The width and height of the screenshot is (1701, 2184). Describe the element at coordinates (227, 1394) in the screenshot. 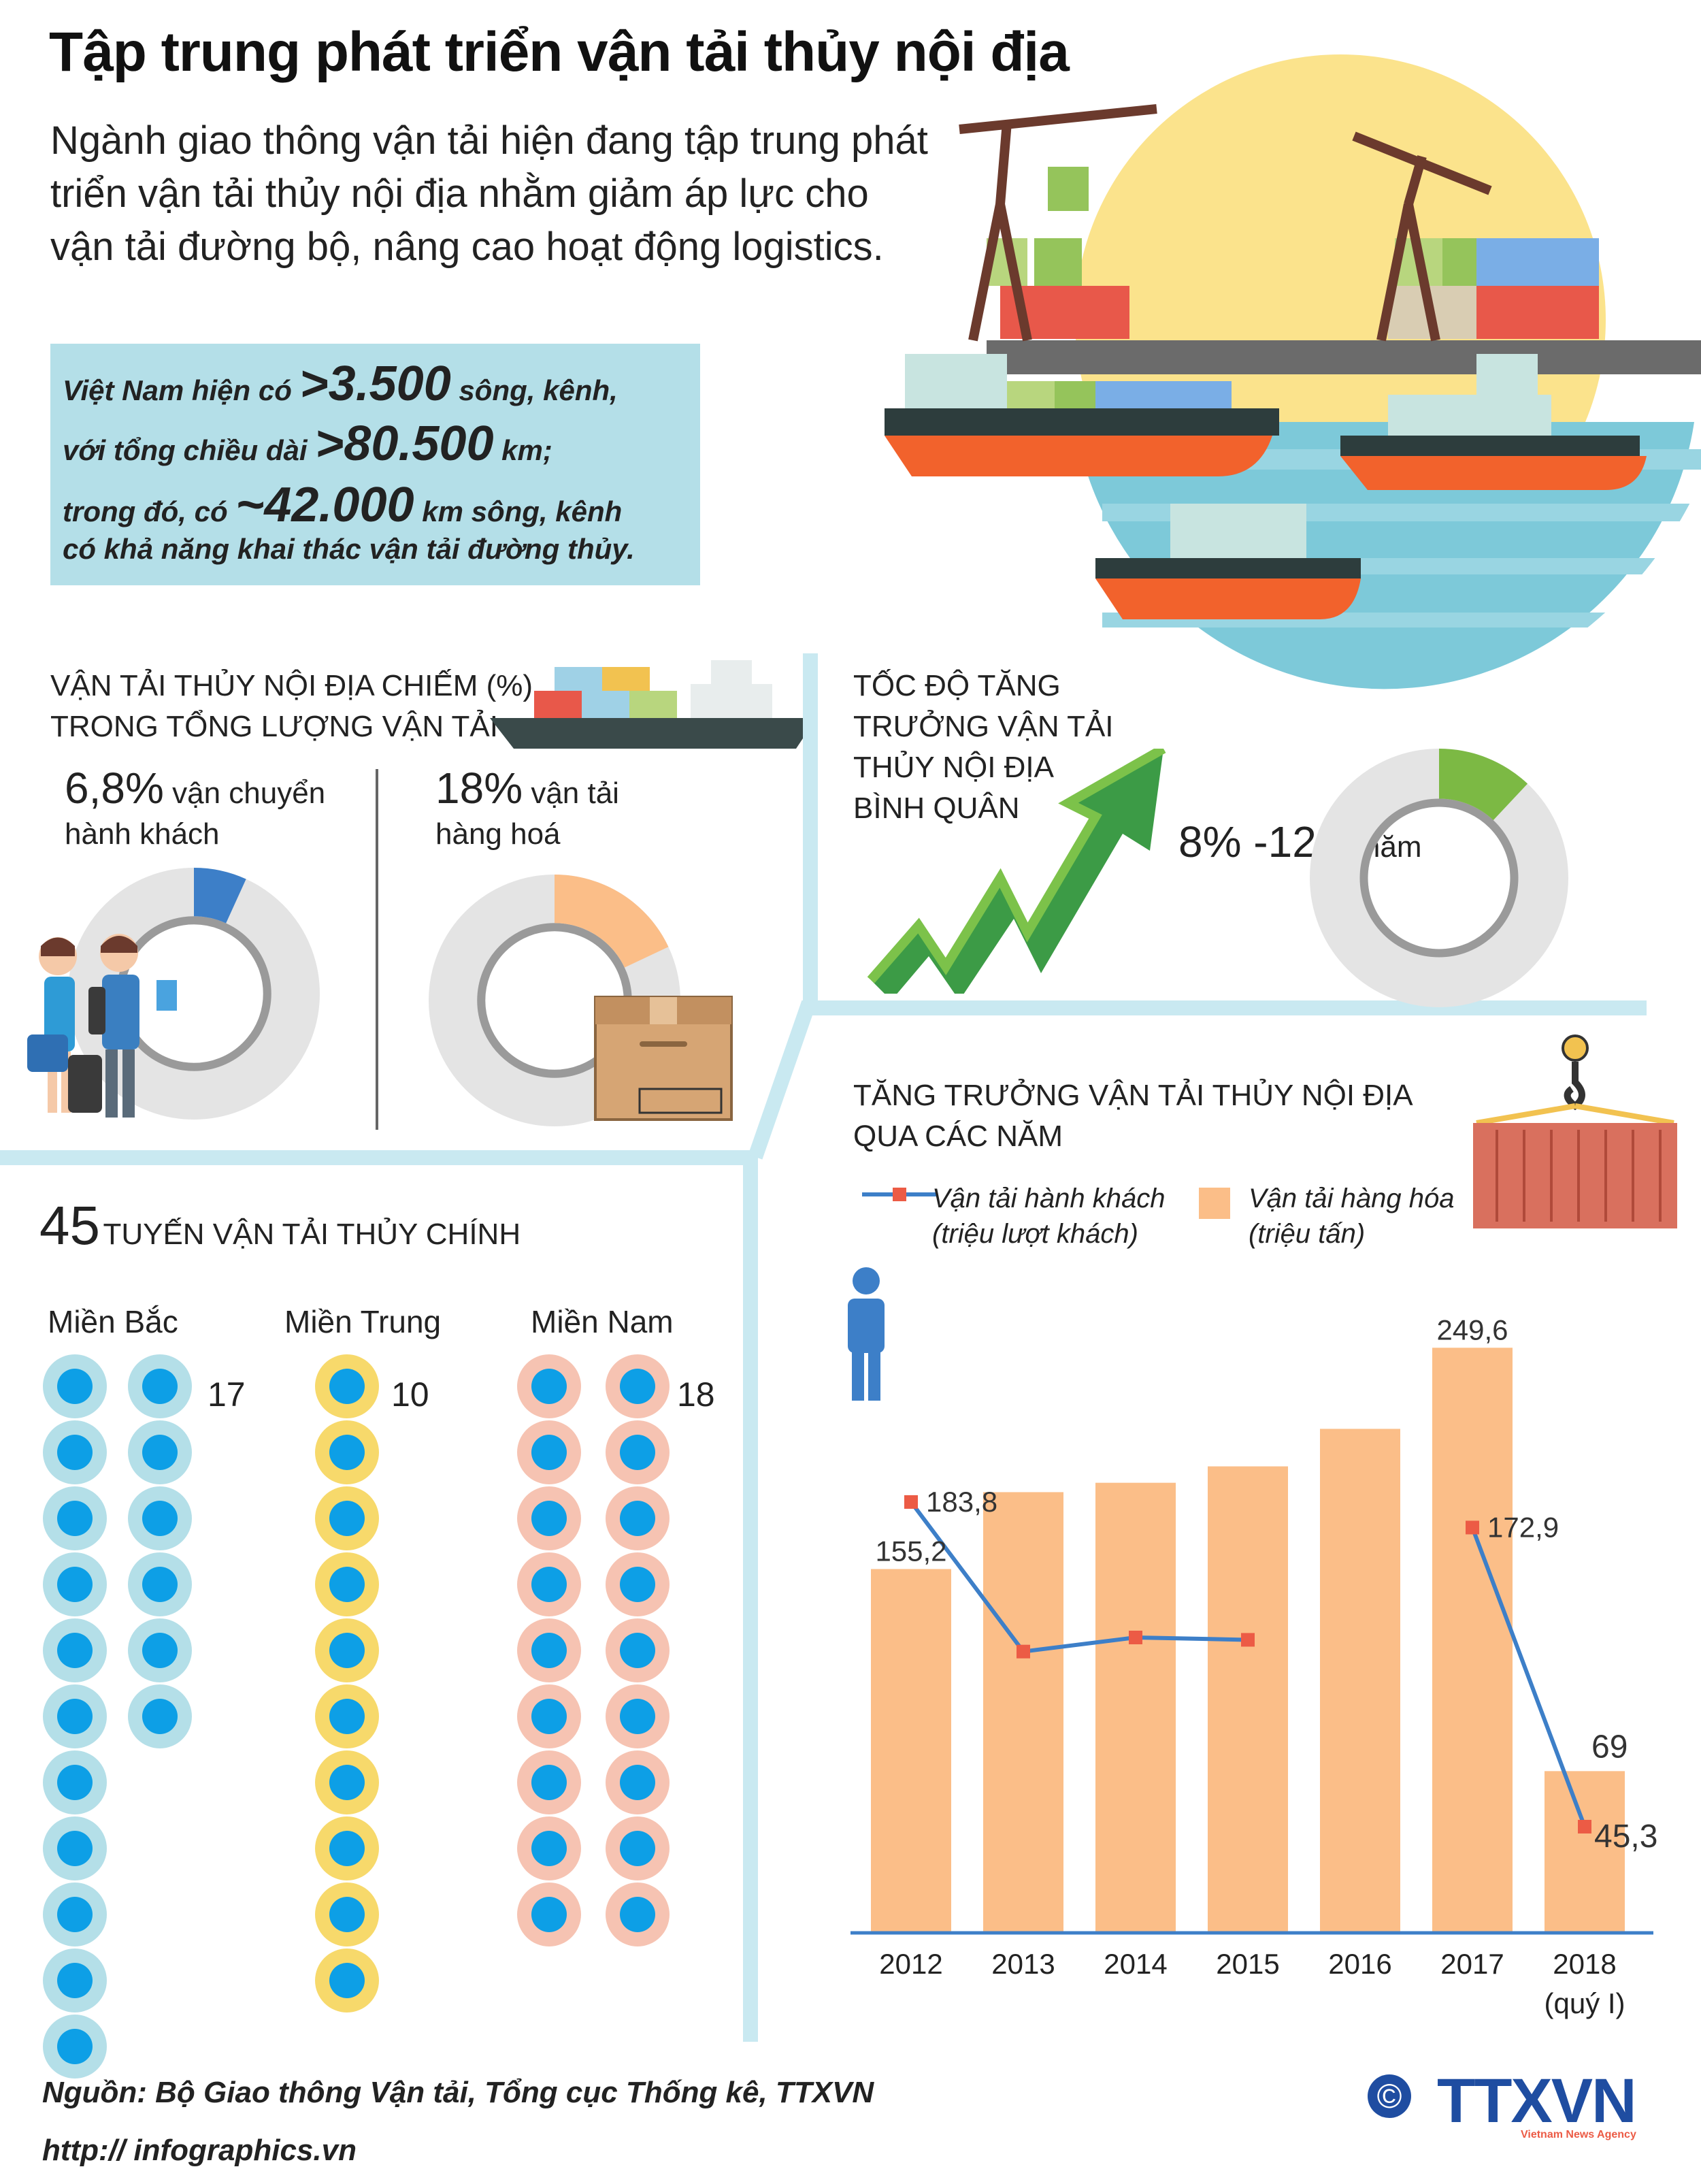

I see `route-count-north: 17` at that location.